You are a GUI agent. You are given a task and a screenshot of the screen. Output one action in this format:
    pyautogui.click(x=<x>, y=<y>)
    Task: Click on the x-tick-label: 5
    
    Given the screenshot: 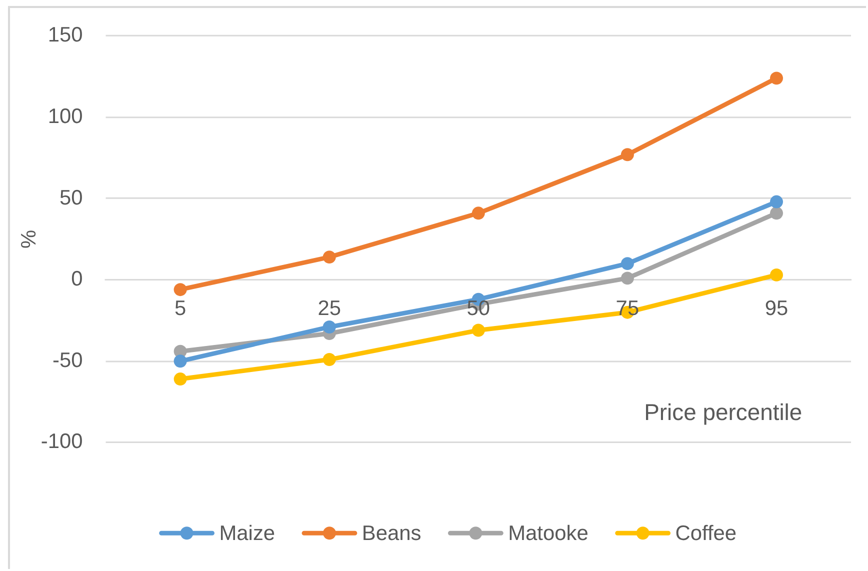 What is the action you would take?
    pyautogui.click(x=180, y=308)
    